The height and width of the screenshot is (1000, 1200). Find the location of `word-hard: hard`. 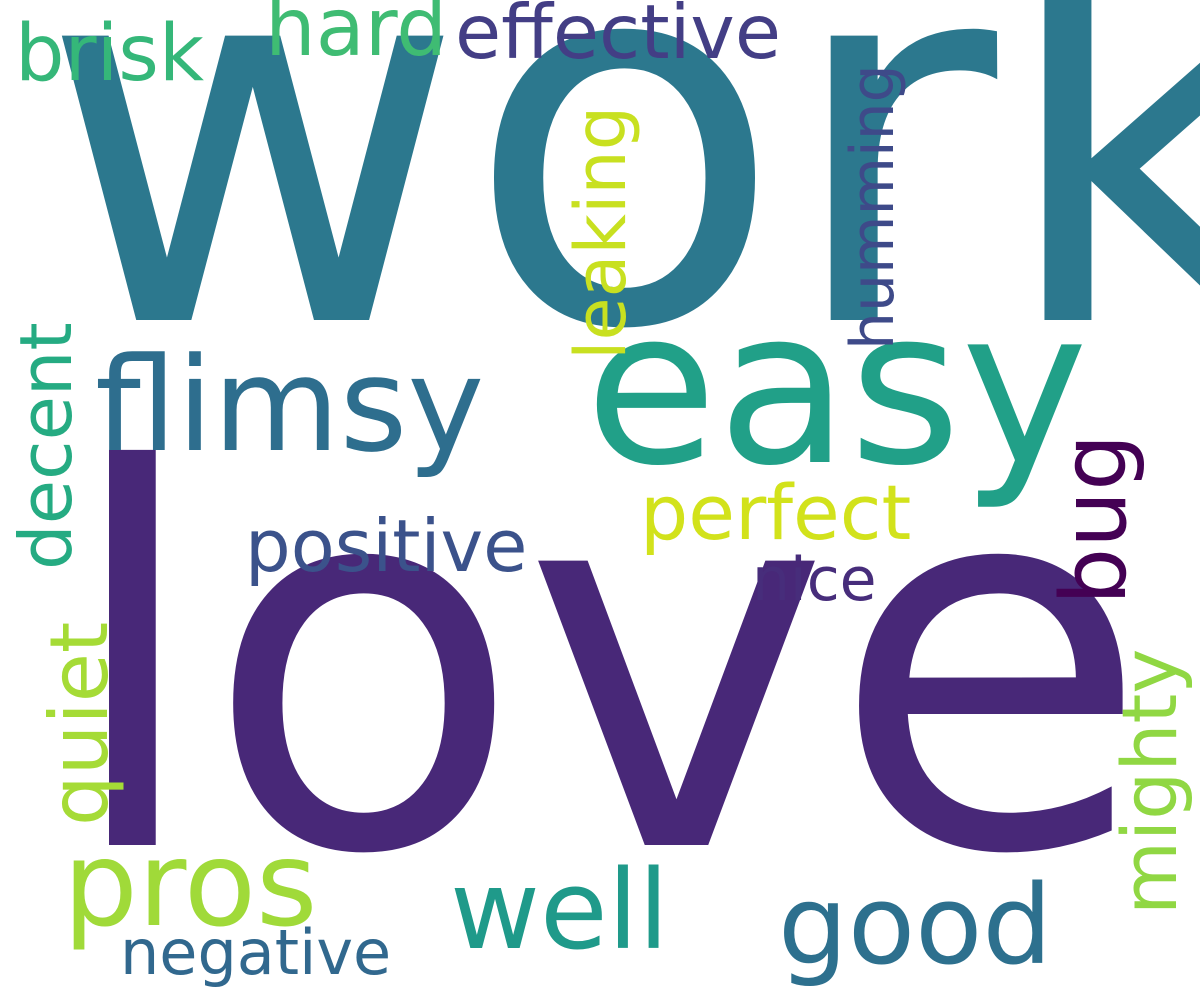

word-hard: hard is located at coordinates (356, 37).